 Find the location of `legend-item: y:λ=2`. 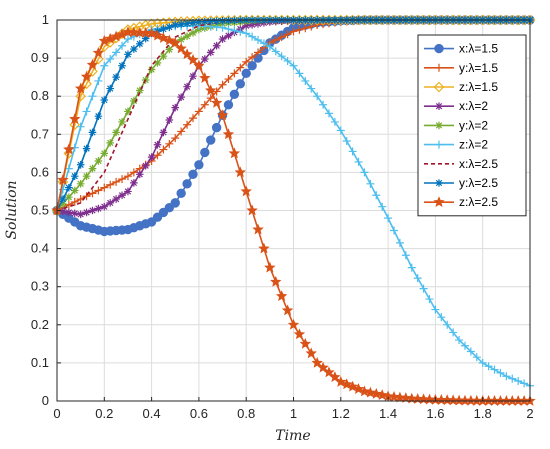

legend-item: y:λ=2 is located at coordinates (456, 125).